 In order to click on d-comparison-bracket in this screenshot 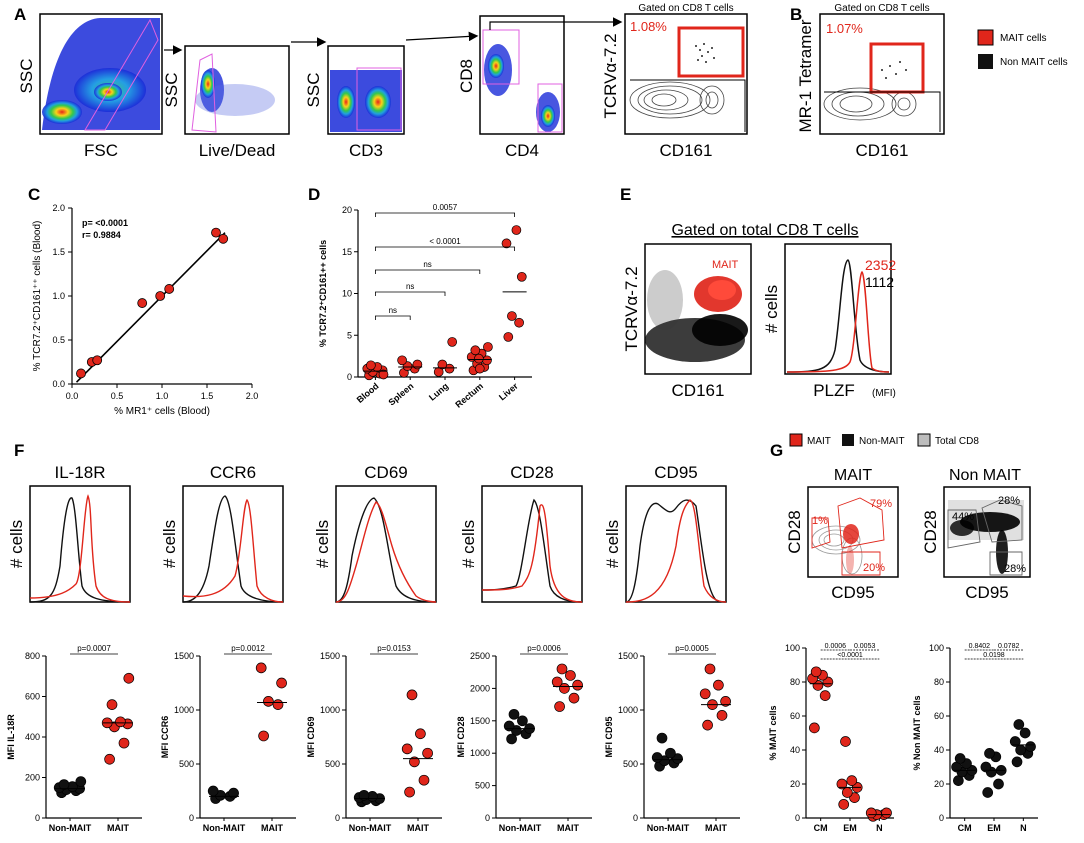, I will do `click(393, 317)`.